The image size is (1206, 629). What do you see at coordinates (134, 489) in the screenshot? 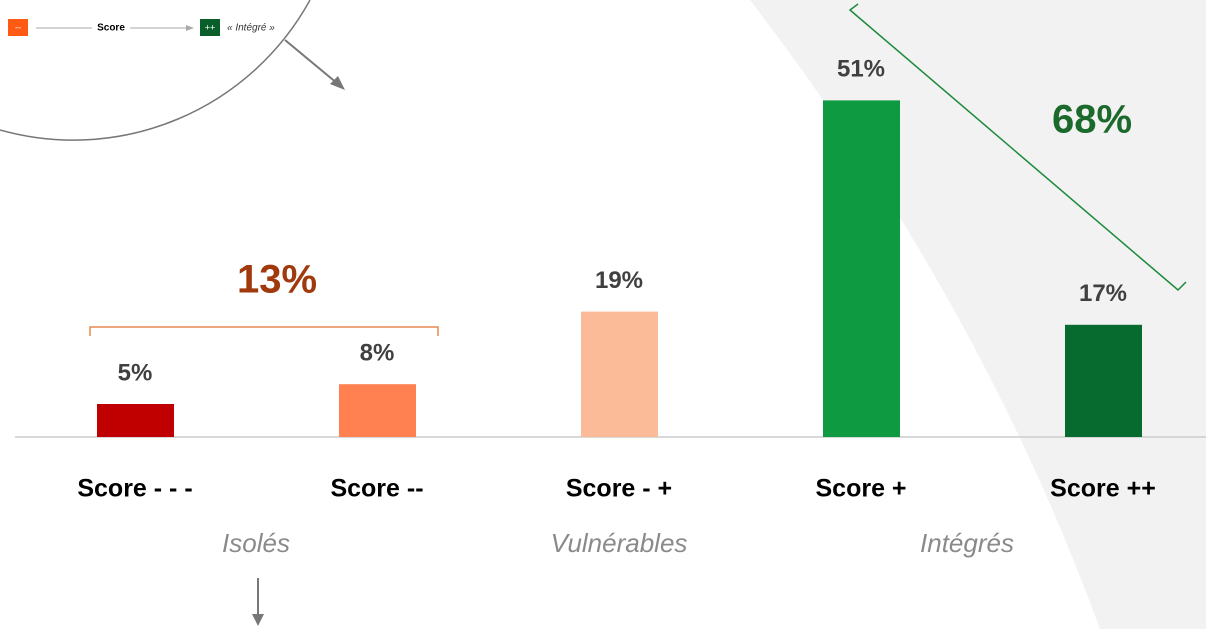
I see `x-tick-label: Score - - -` at bounding box center [134, 489].